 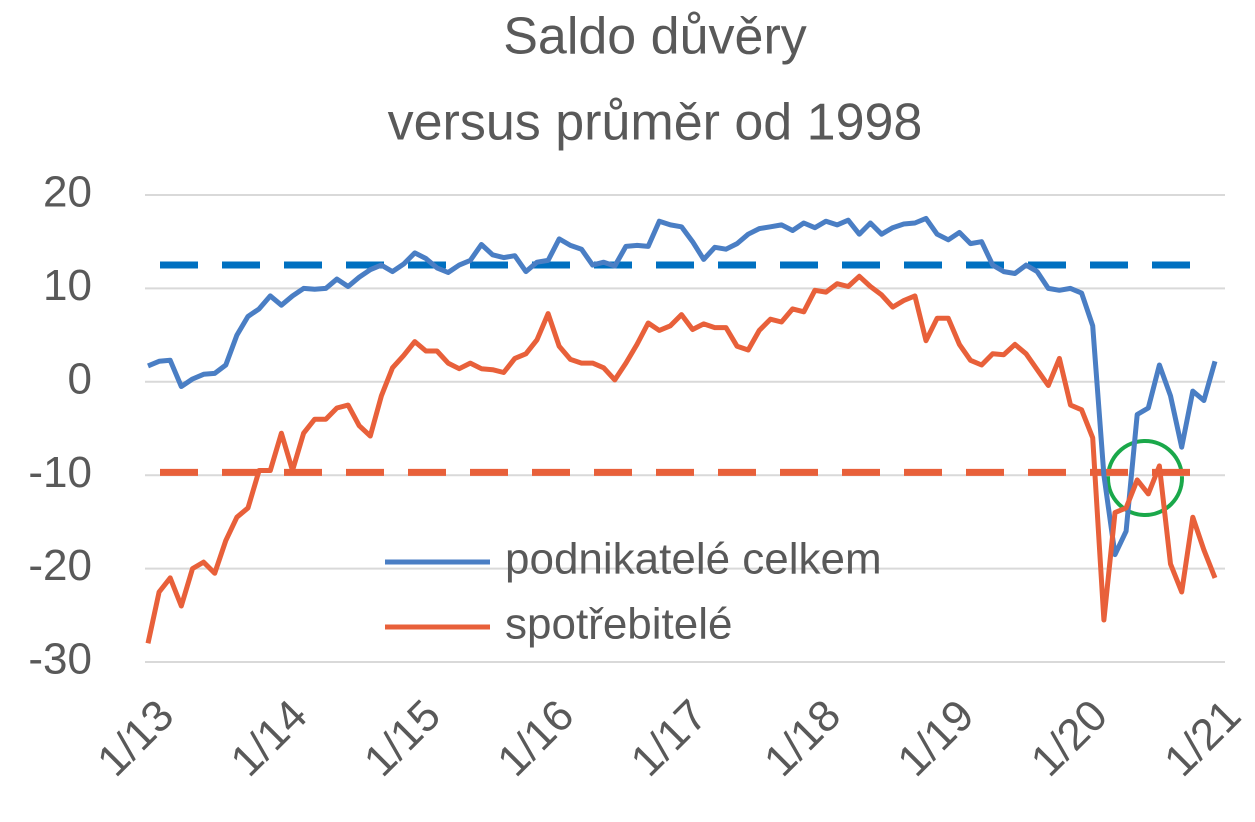 What do you see at coordinates (802, 738) in the screenshot?
I see `x-tick-label: 1/18` at bounding box center [802, 738].